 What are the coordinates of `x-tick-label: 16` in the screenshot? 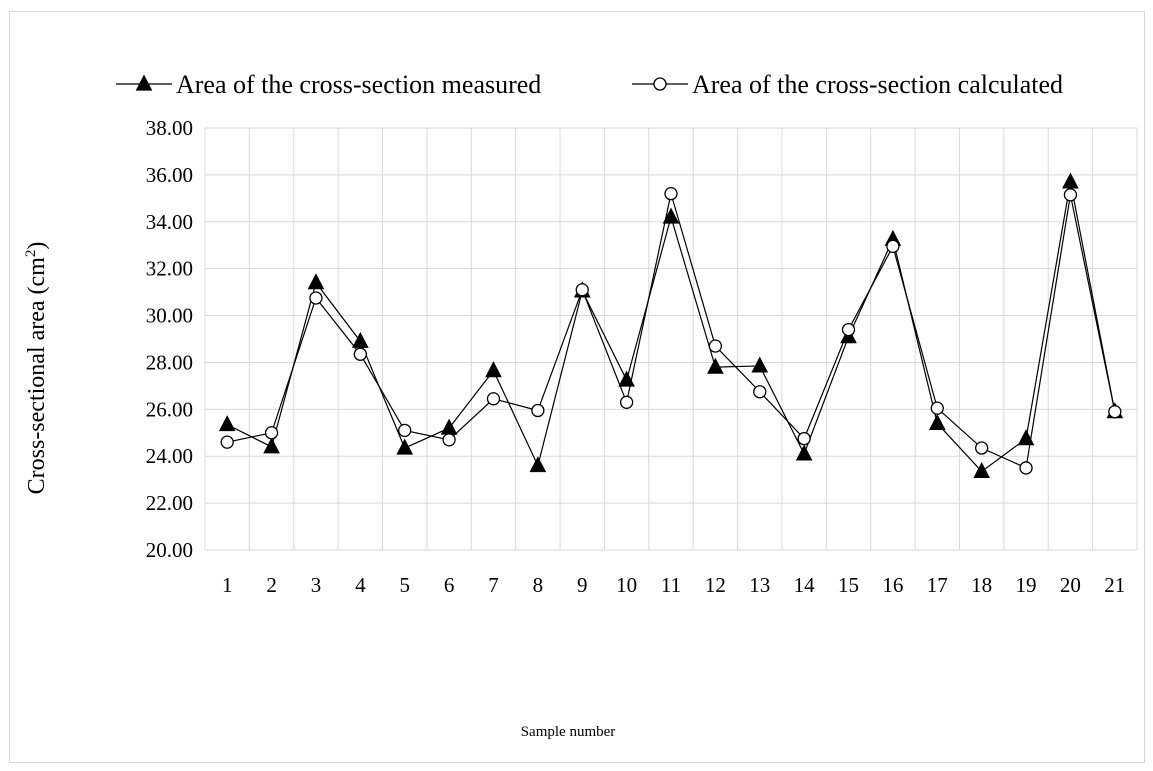 It's located at (892, 585).